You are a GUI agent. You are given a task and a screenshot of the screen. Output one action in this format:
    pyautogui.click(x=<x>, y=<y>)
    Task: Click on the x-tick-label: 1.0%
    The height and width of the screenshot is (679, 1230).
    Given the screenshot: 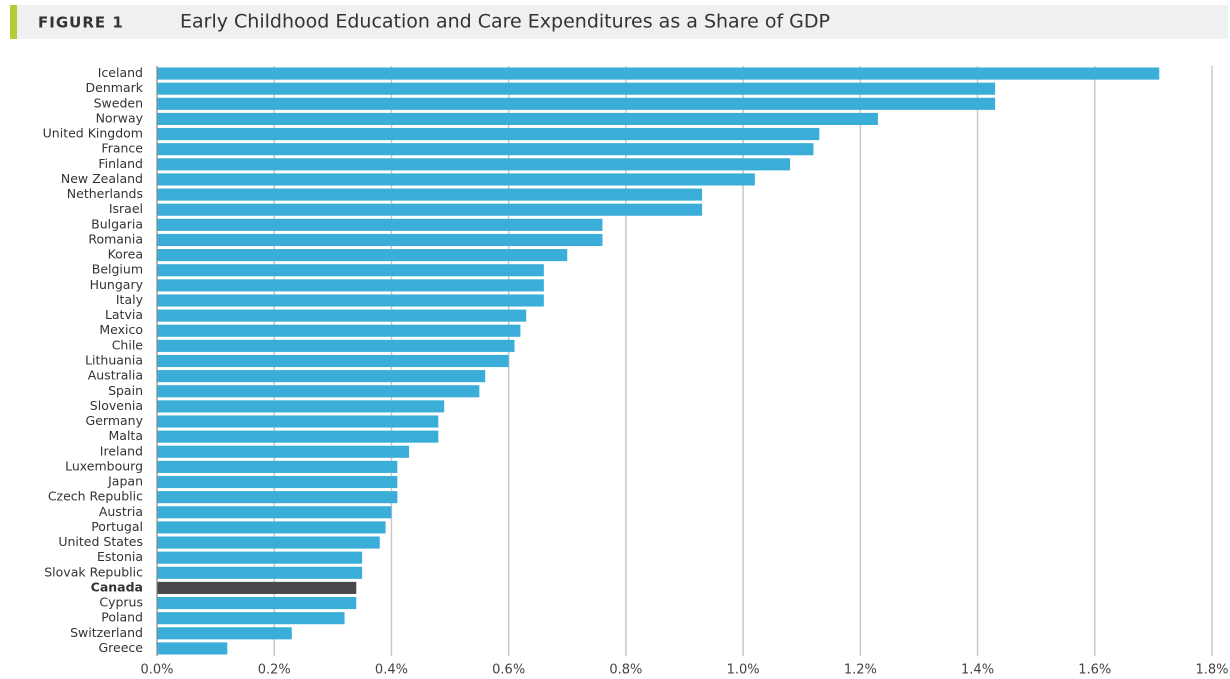 What is the action you would take?
    pyautogui.click(x=743, y=670)
    